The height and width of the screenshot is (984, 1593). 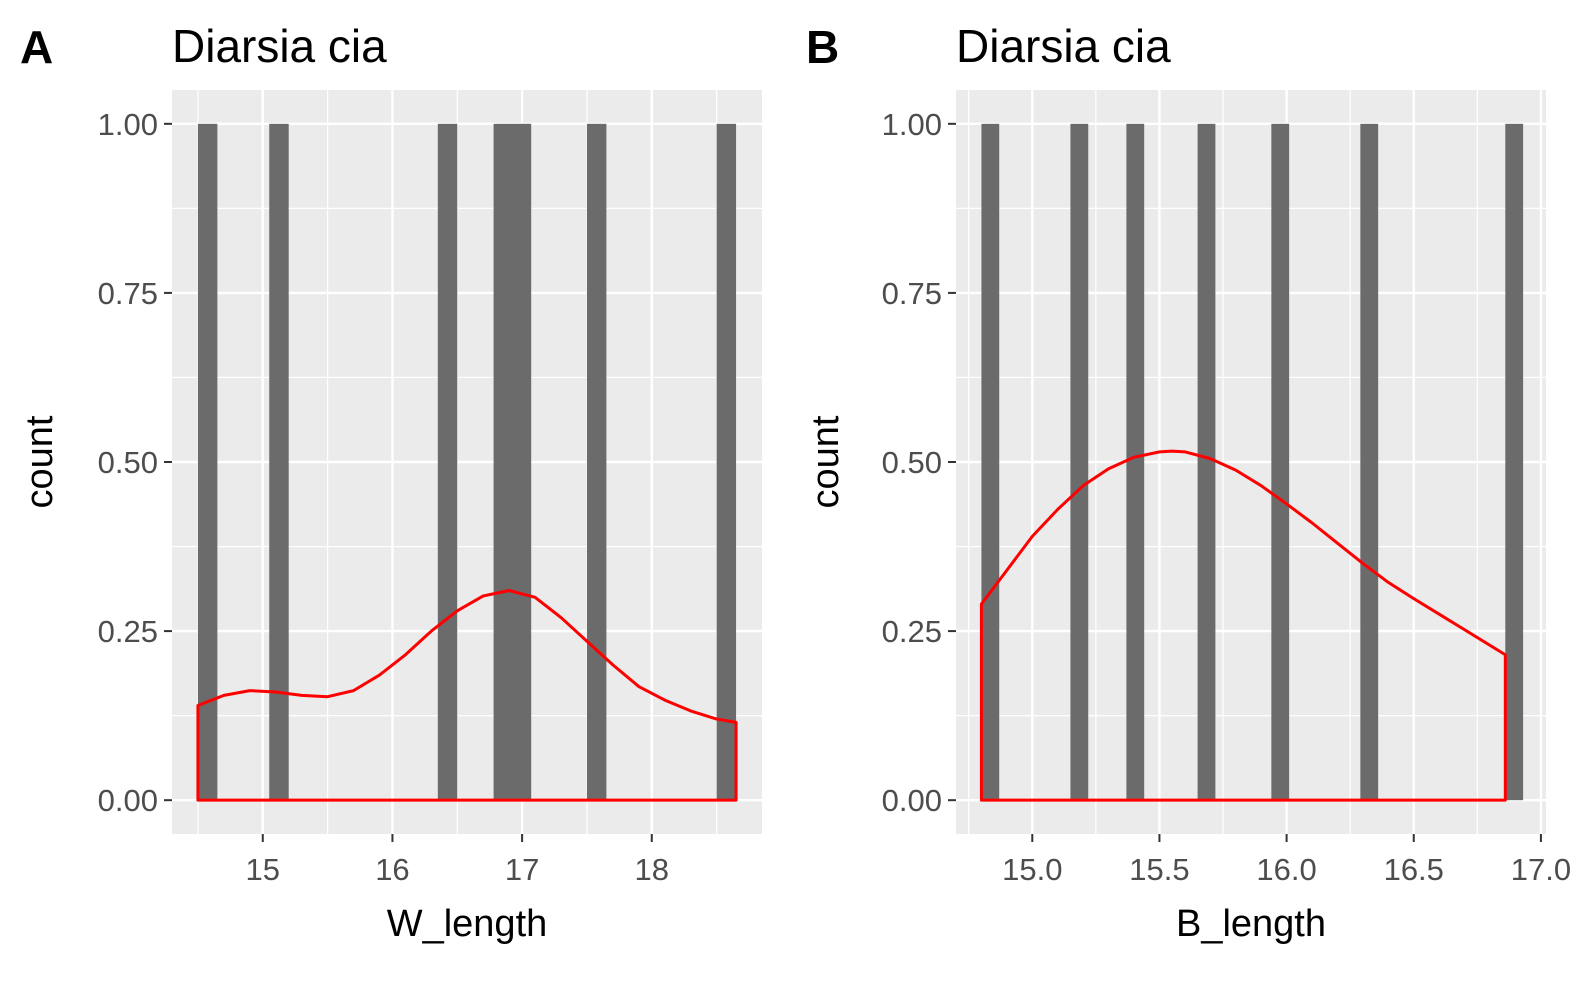 What do you see at coordinates (652, 869) in the screenshot?
I see `x-tick-label: 18` at bounding box center [652, 869].